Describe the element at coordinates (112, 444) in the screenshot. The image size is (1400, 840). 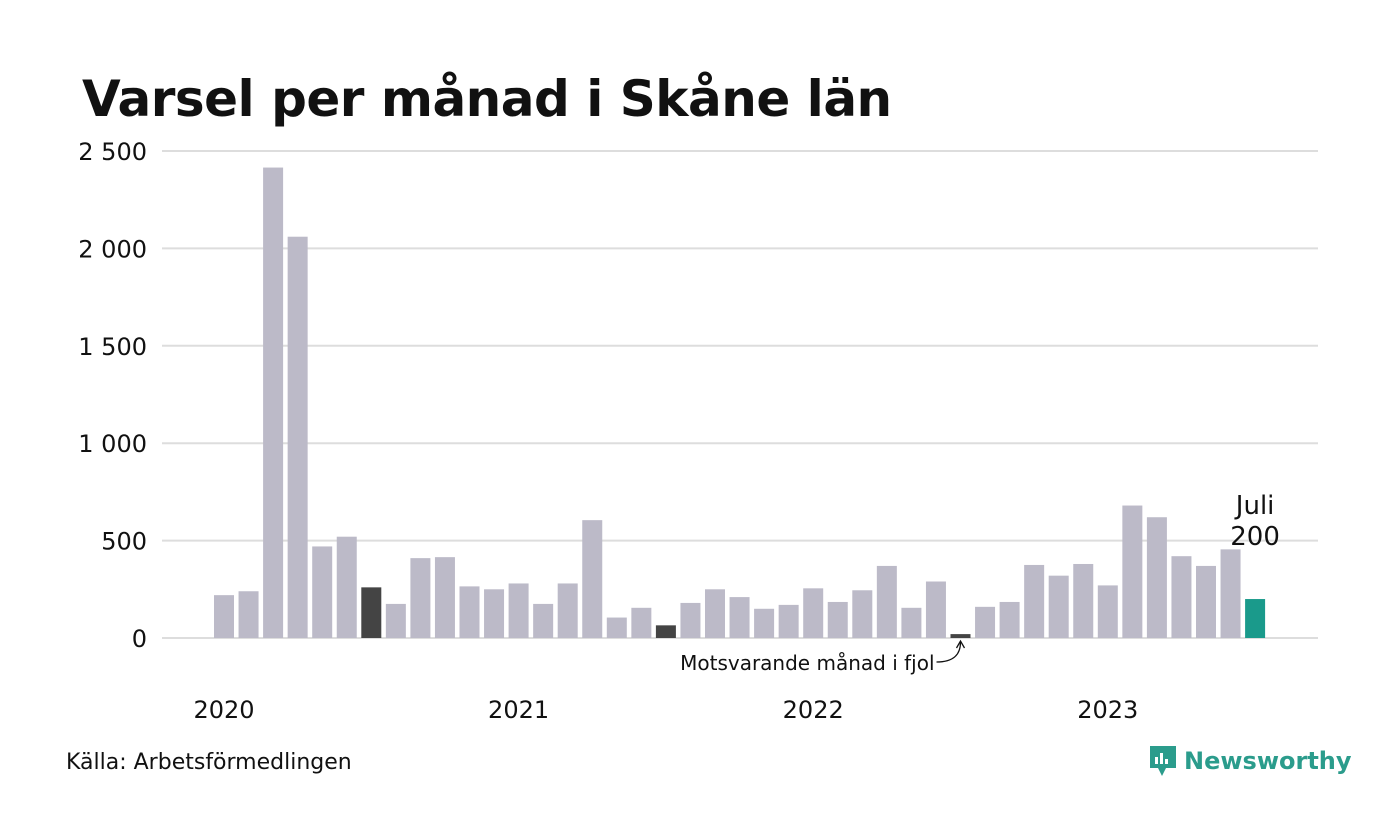
I see `y-tick-label: 1 000` at that location.